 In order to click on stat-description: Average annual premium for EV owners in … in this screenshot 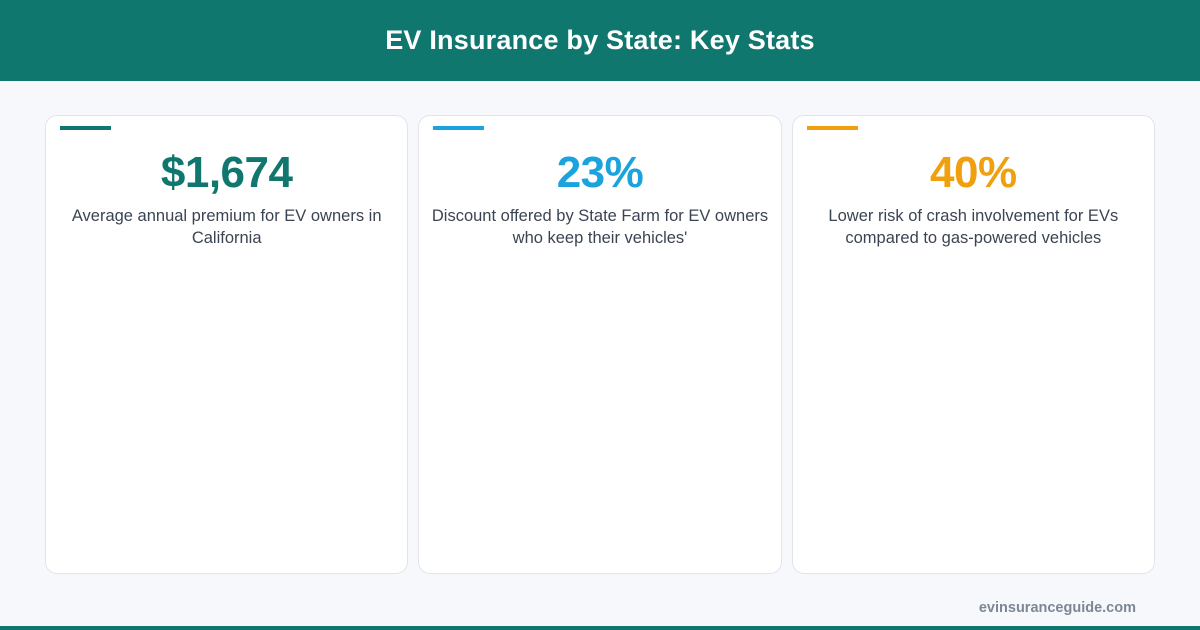, I will do `click(226, 227)`.